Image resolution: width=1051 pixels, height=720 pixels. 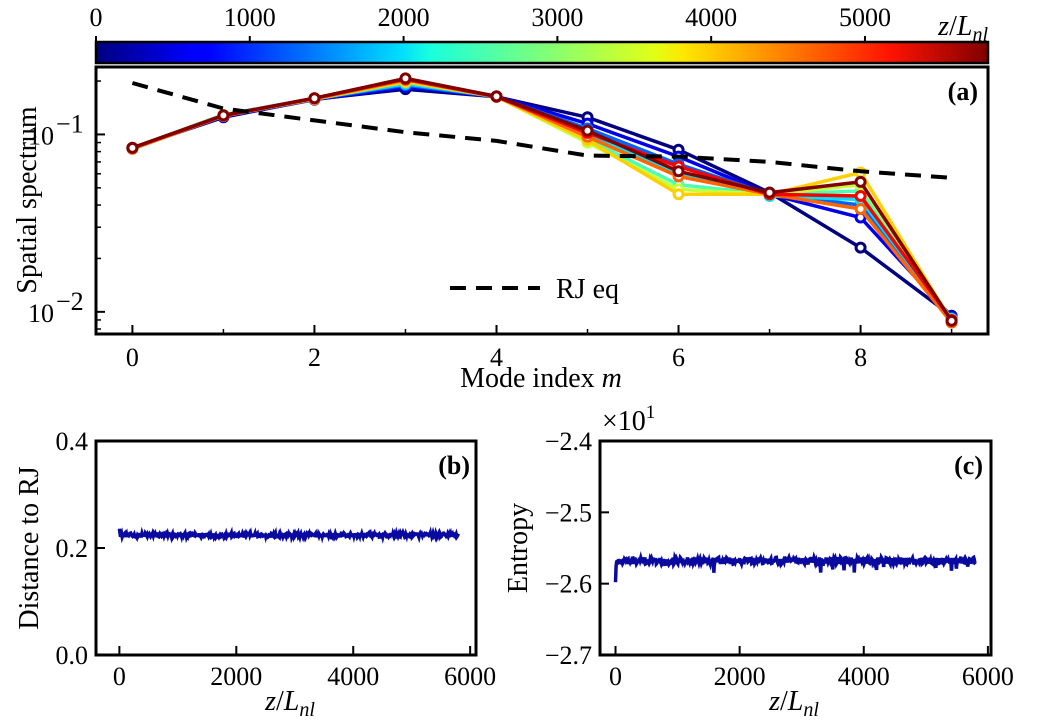 What do you see at coordinates (286, 548) in the screenshot?
I see `panel-b-frame` at bounding box center [286, 548].